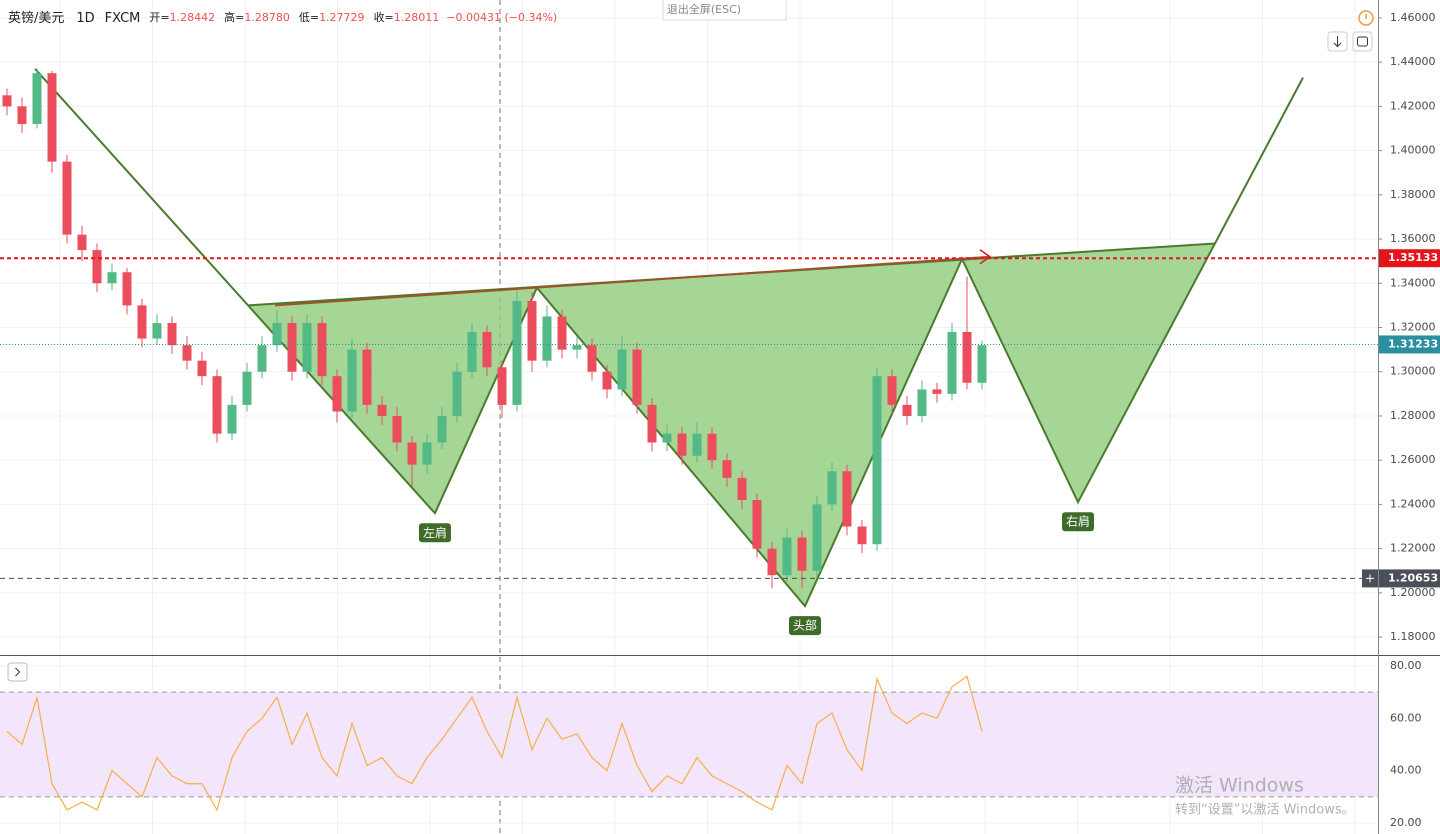 The image size is (1440, 834). Describe the element at coordinates (1239, 786) in the screenshot. I see `watermark-title: 激活 Windows` at that location.